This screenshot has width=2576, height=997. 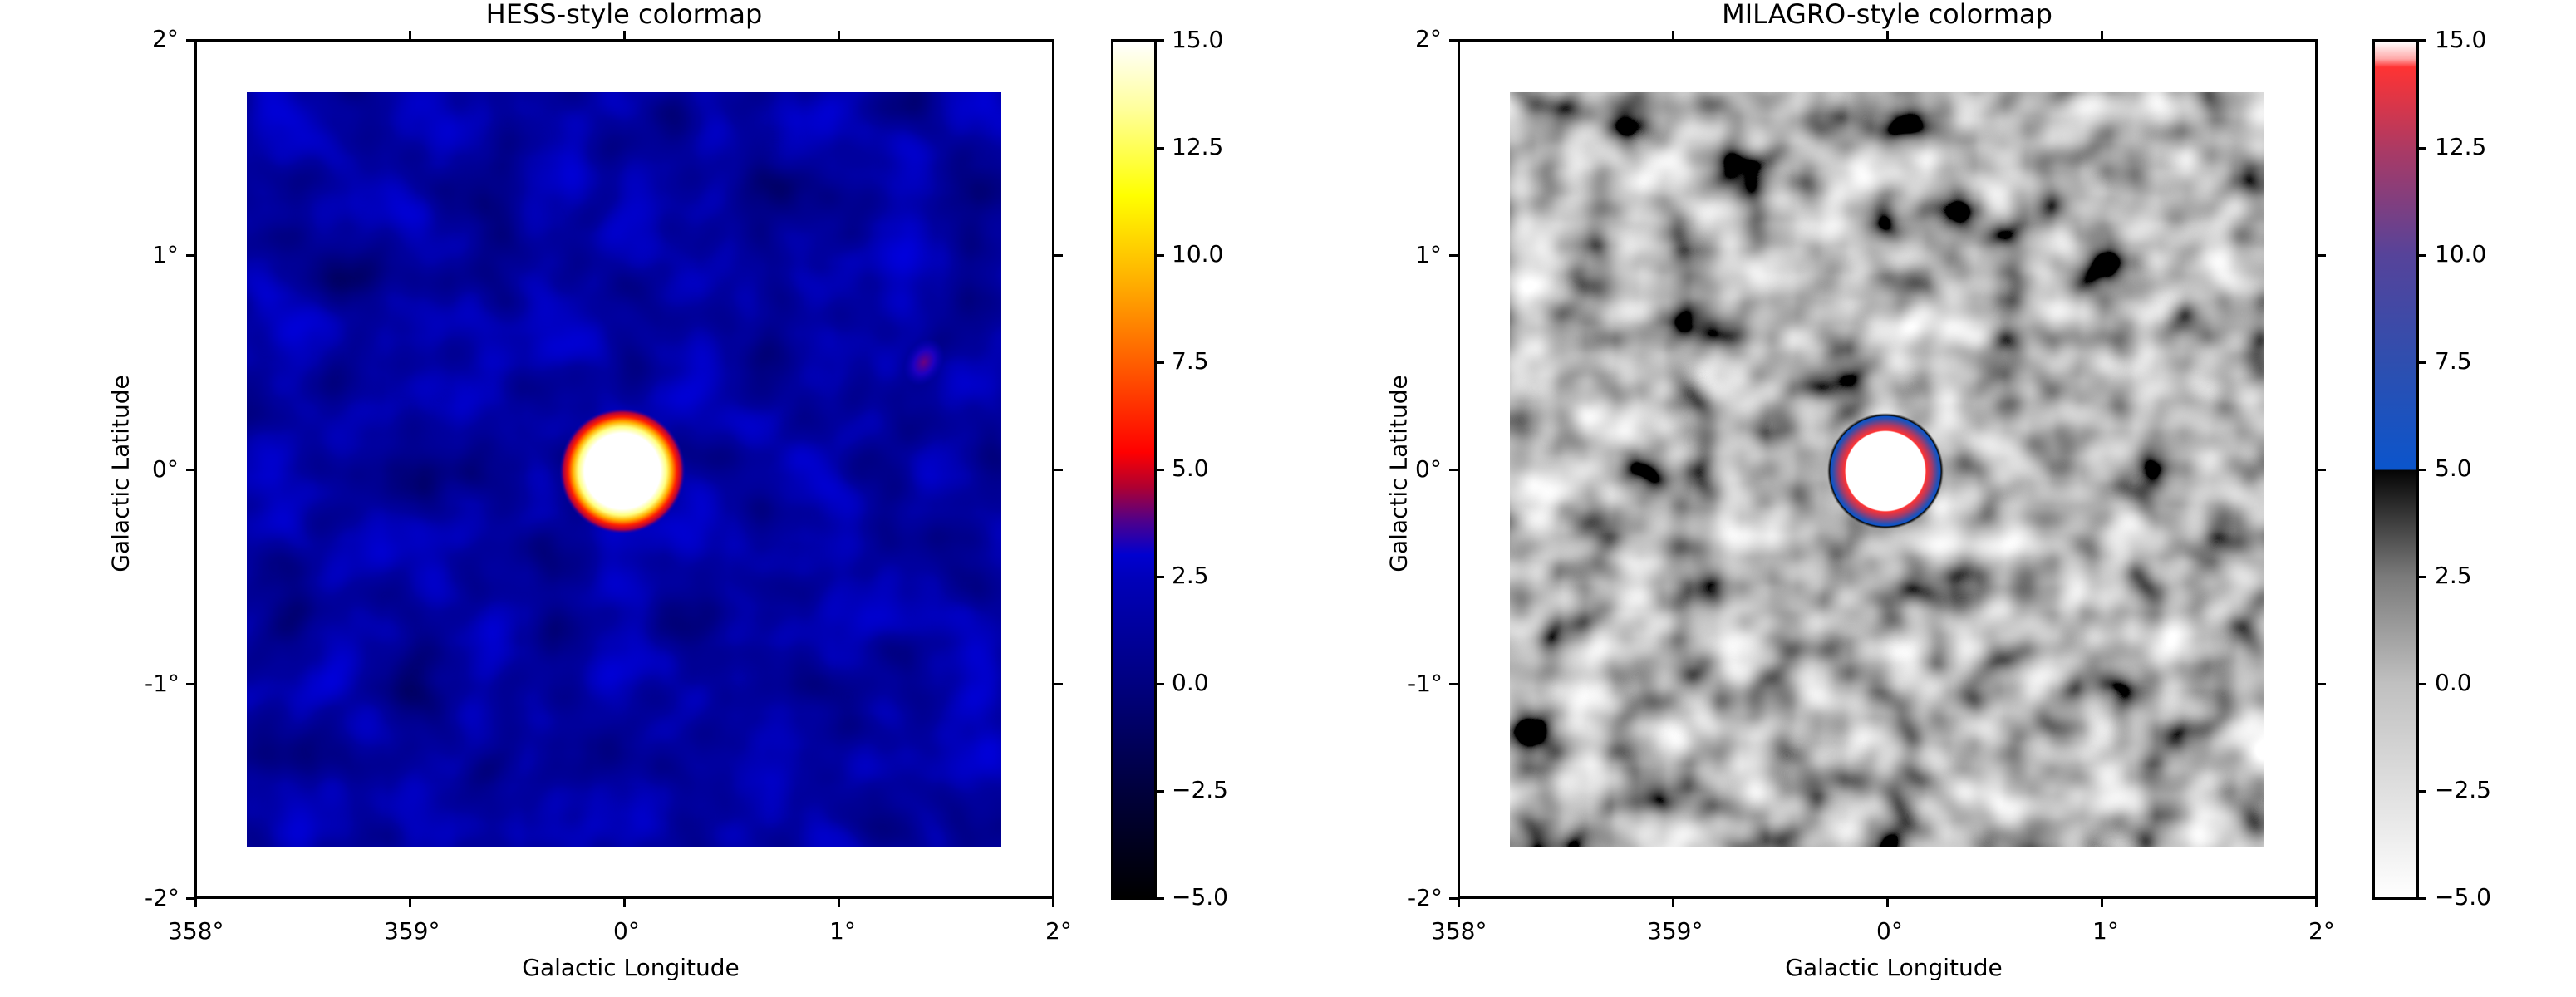 What do you see at coordinates (842, 931) in the screenshot?
I see `hess-xtick-label: 1°` at bounding box center [842, 931].